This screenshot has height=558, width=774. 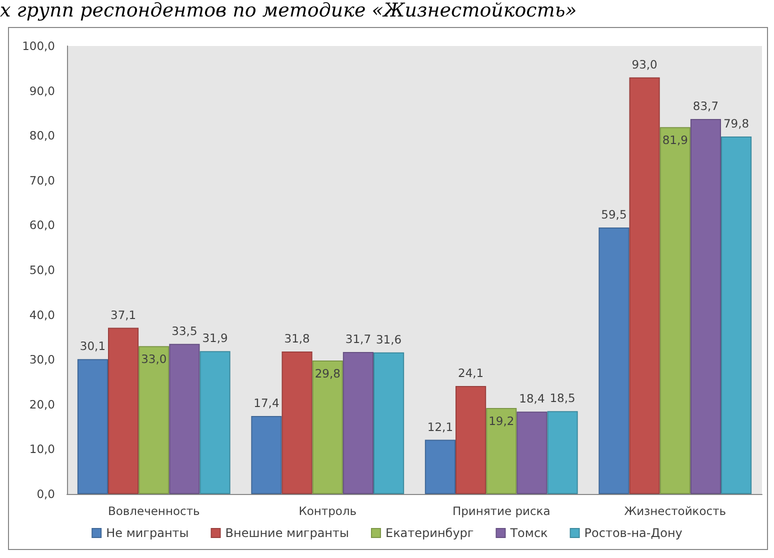 What do you see at coordinates (123, 315) in the screenshot?
I see `data-label: 37,1` at bounding box center [123, 315].